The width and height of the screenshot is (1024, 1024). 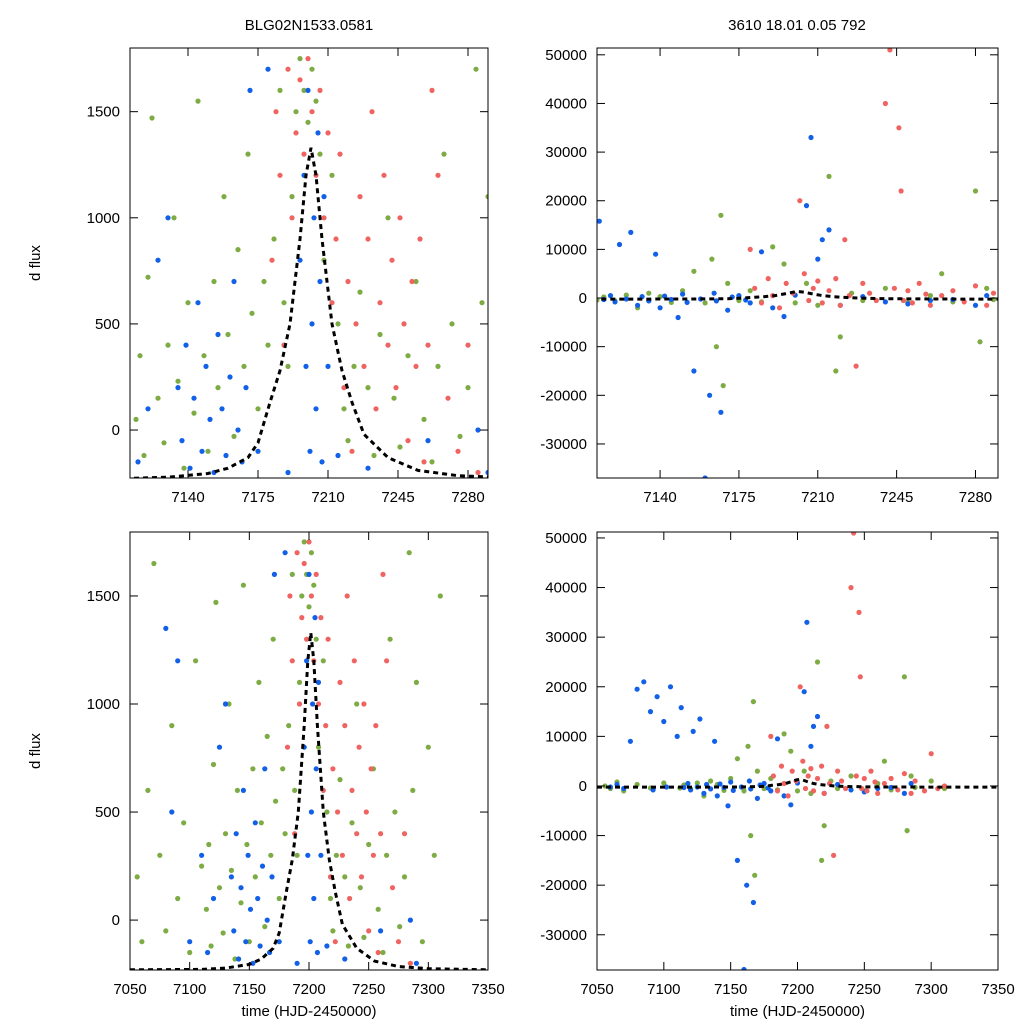 I want to click on y-axis-label: d flux, so click(x=35, y=263).